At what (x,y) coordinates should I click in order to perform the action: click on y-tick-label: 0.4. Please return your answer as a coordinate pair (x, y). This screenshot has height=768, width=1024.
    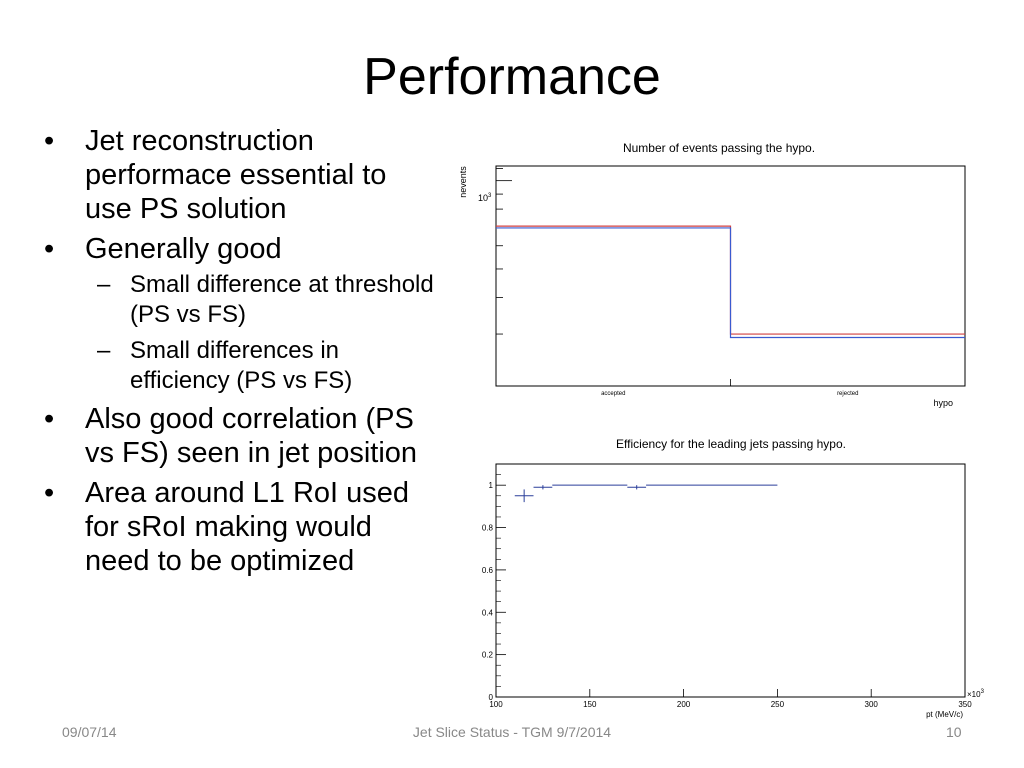
    Looking at the image, I should click on (488, 612).